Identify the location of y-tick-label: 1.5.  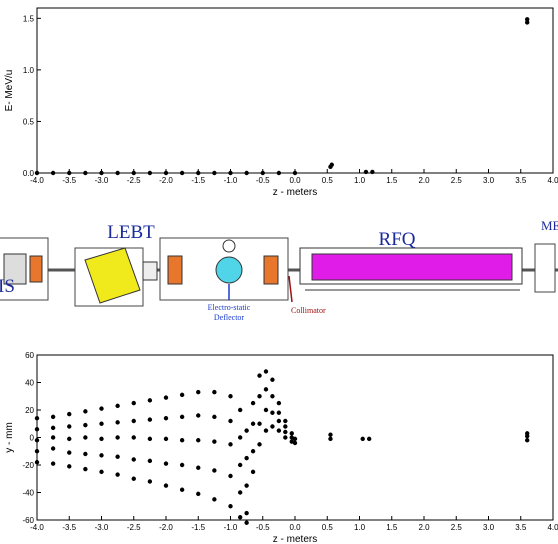
(29, 18).